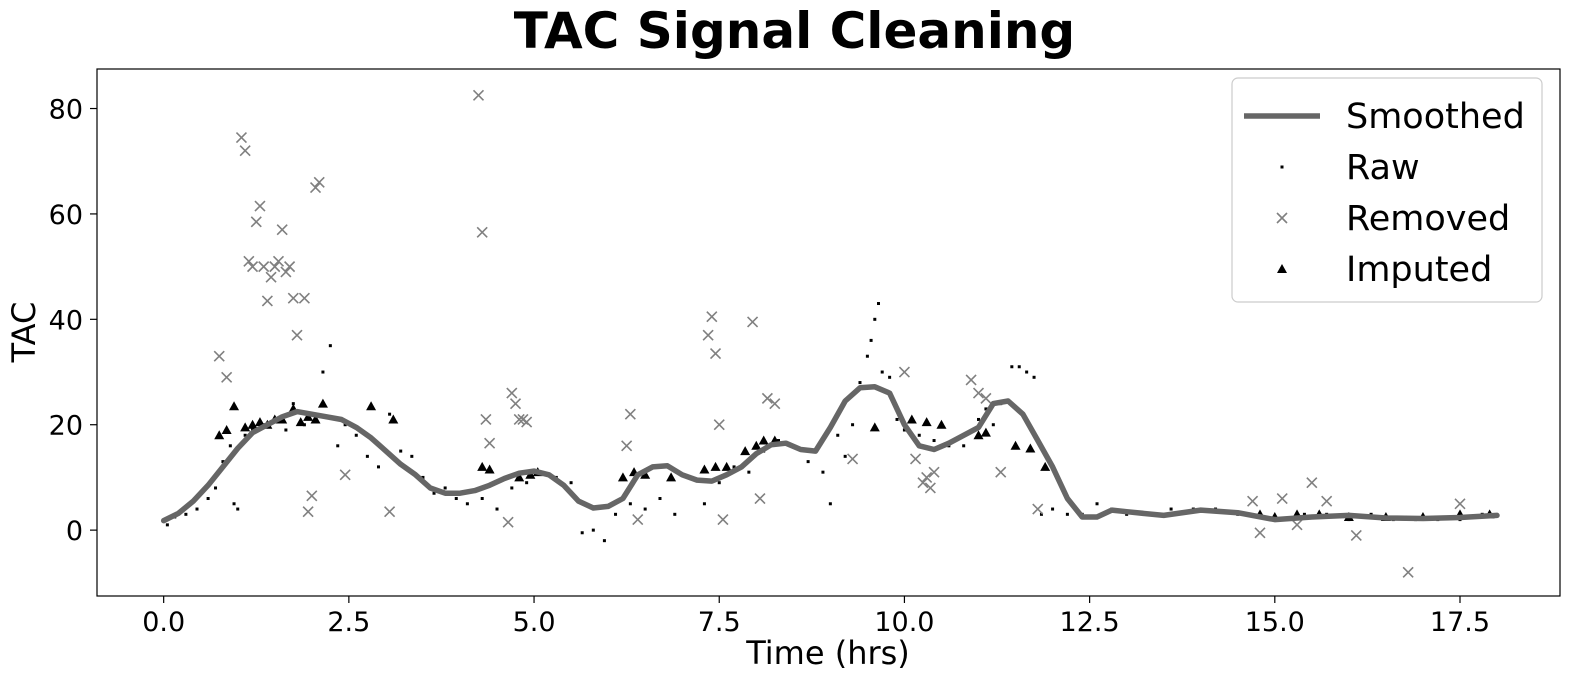 This screenshot has width=1589, height=690. I want to click on legend-imputed-swatch, so click(1282, 268).